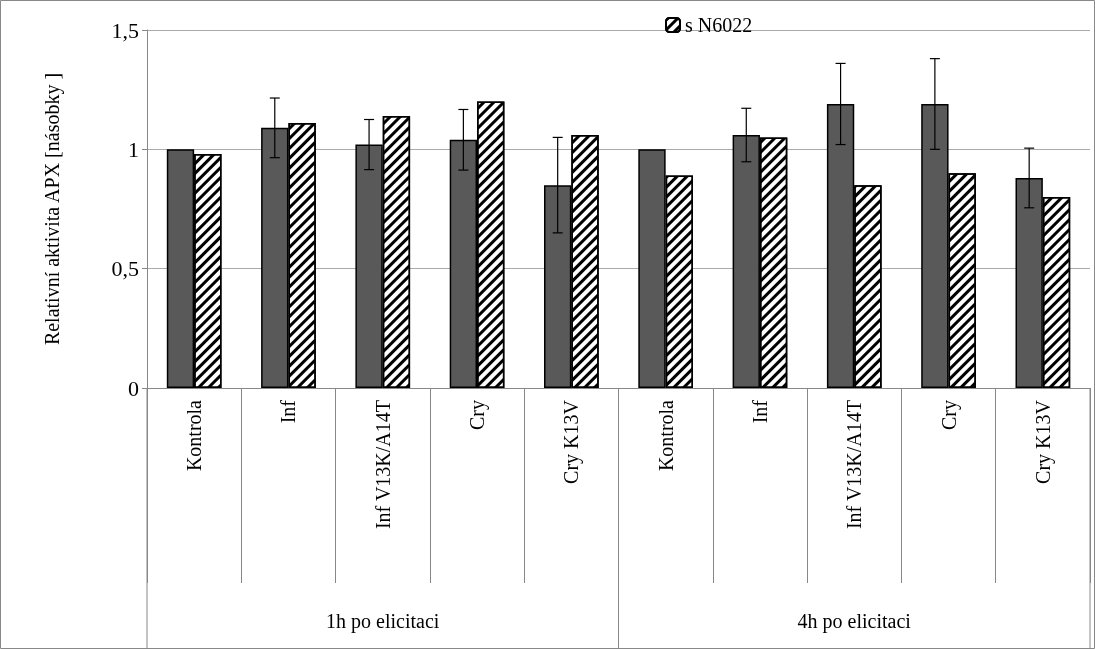  I want to click on y-tick-label: 1,5, so click(125, 30).